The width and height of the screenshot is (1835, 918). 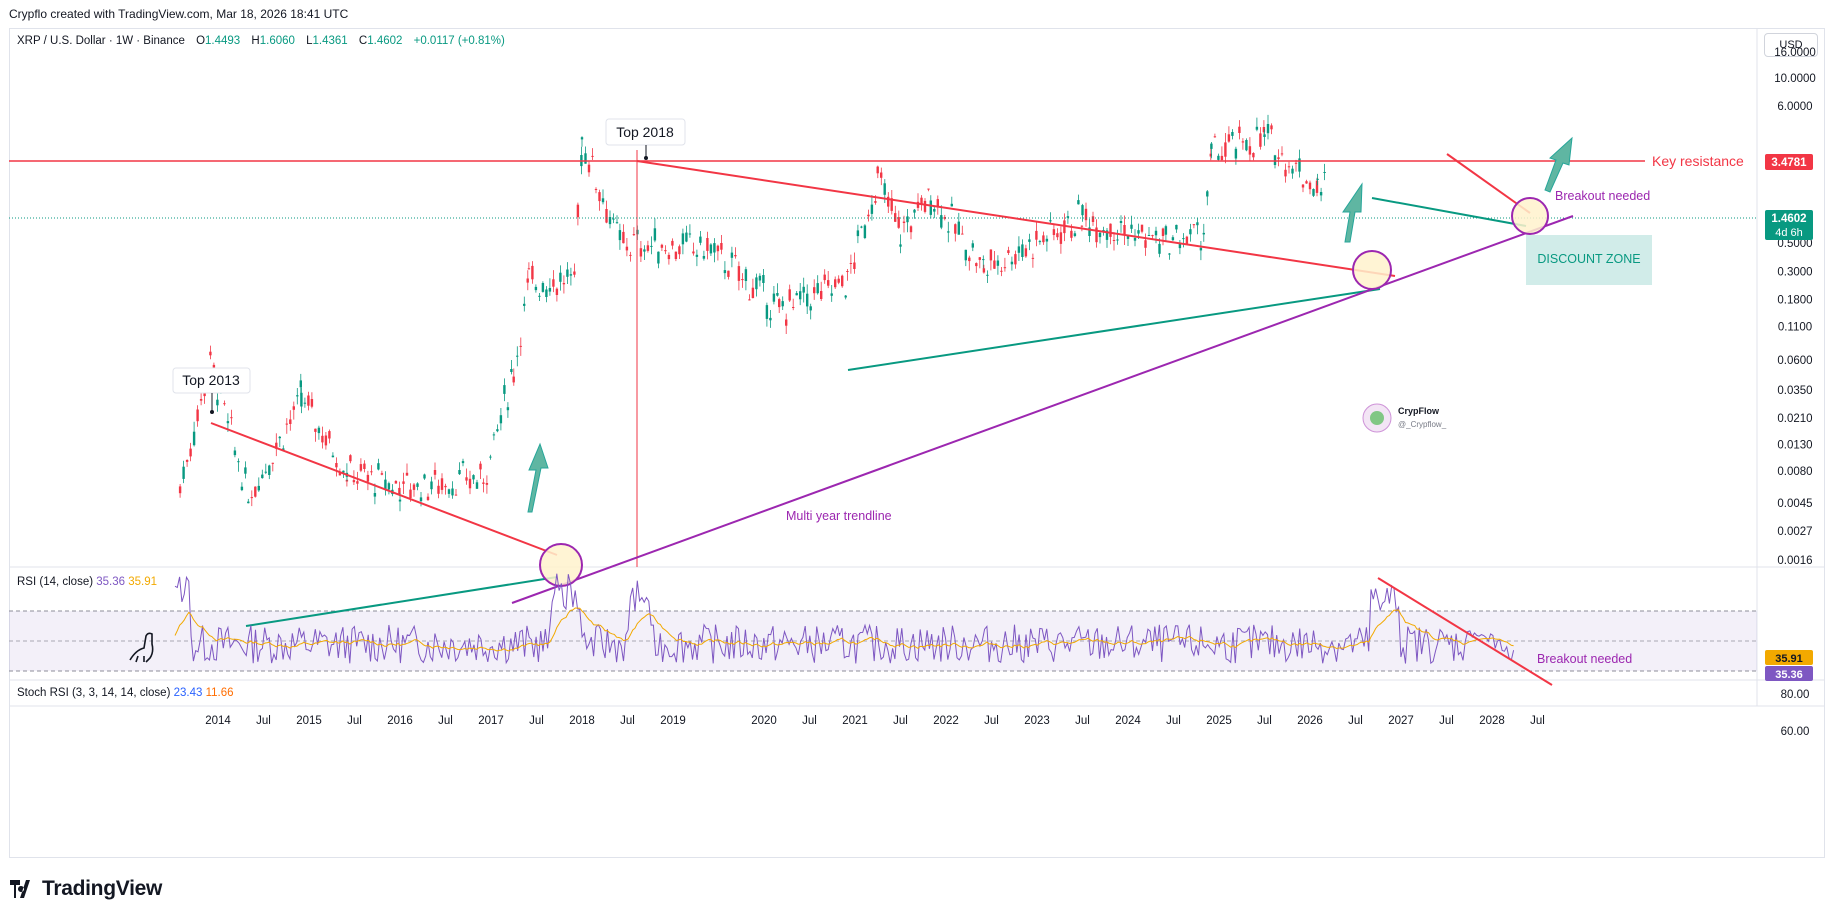 What do you see at coordinates (330, 41) in the screenshot?
I see `low-value: 1.4361` at bounding box center [330, 41].